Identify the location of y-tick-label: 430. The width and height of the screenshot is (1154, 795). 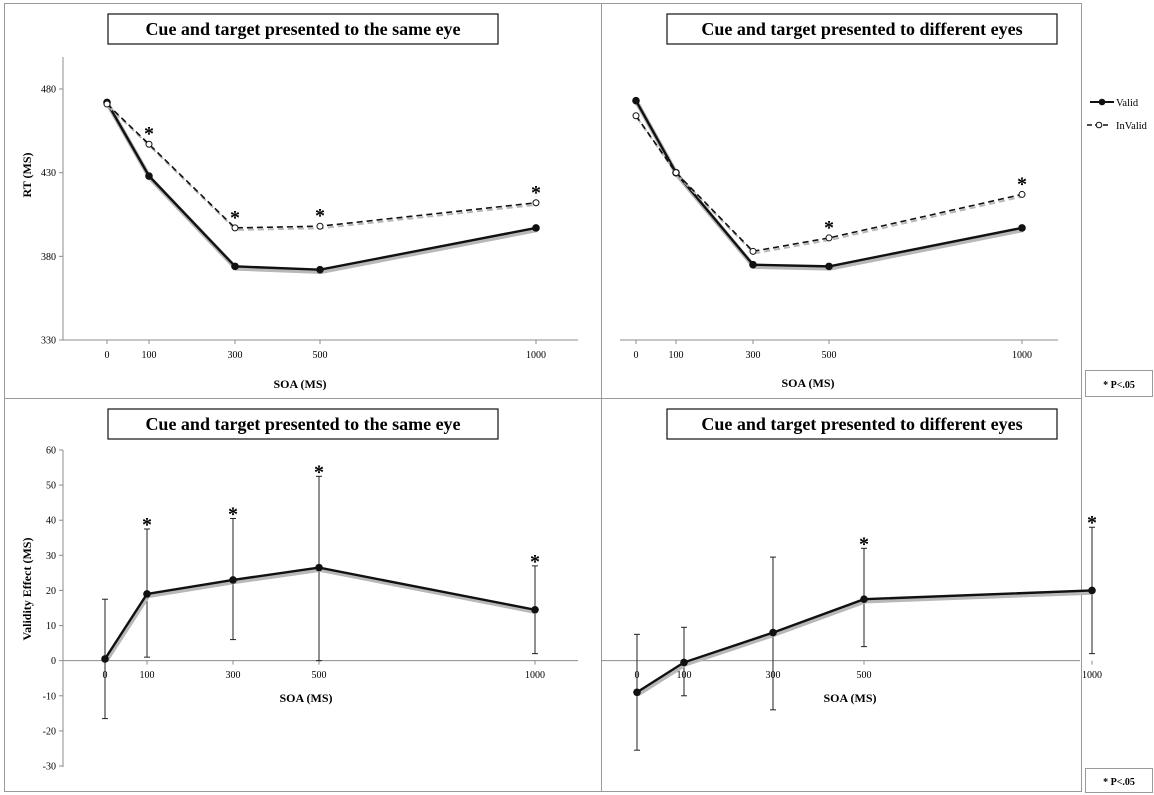
(48, 173).